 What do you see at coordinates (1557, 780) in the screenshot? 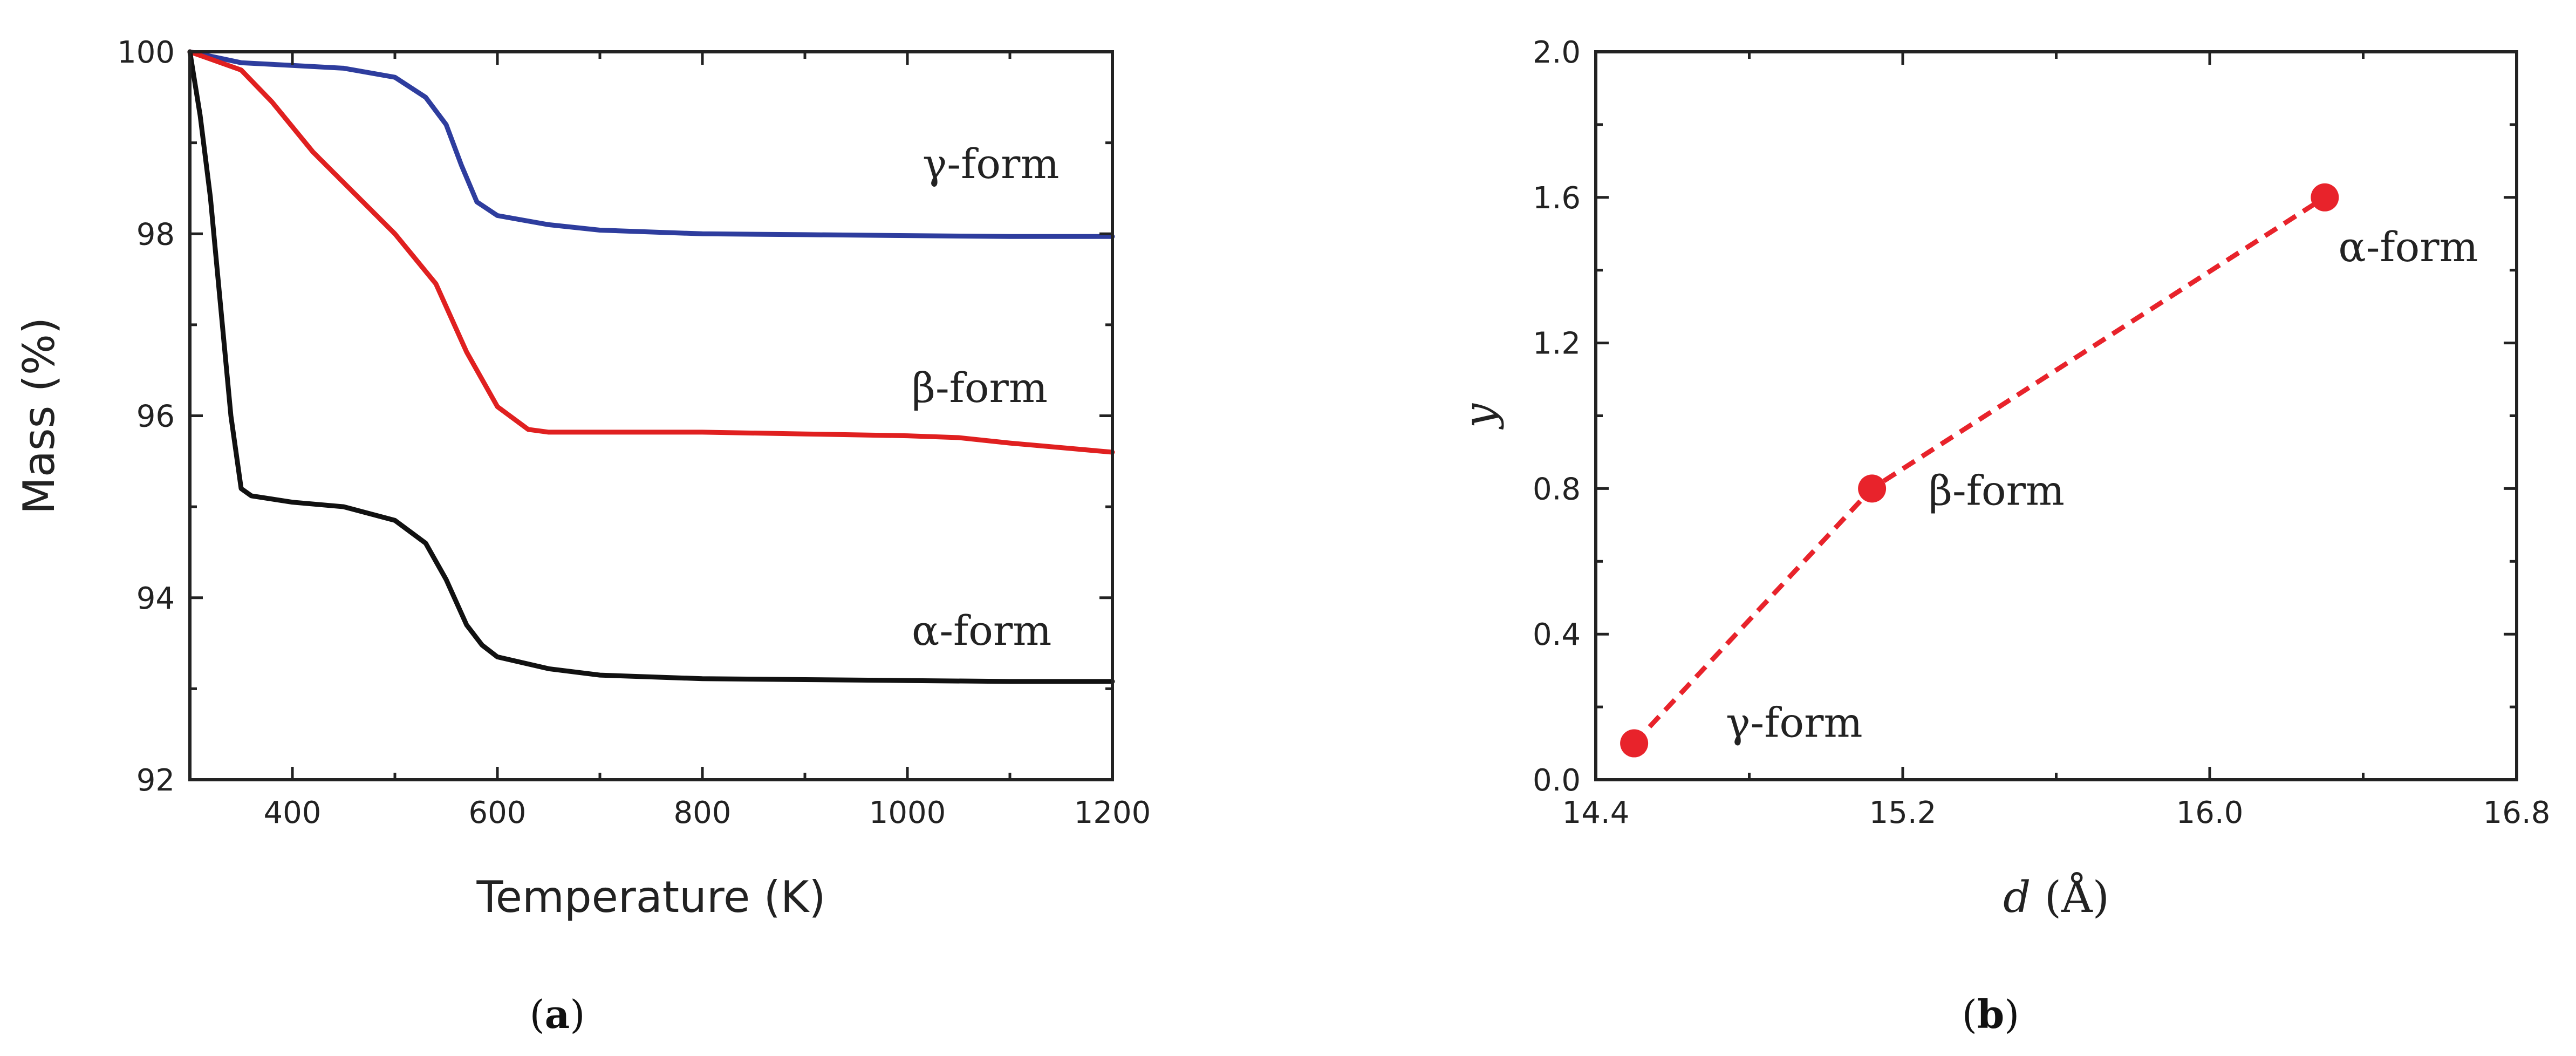
I see `y-tick-label: 0.0` at bounding box center [1557, 780].